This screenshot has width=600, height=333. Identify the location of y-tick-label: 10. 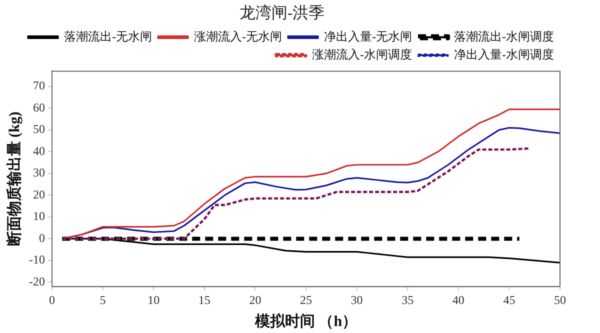
(38, 216).